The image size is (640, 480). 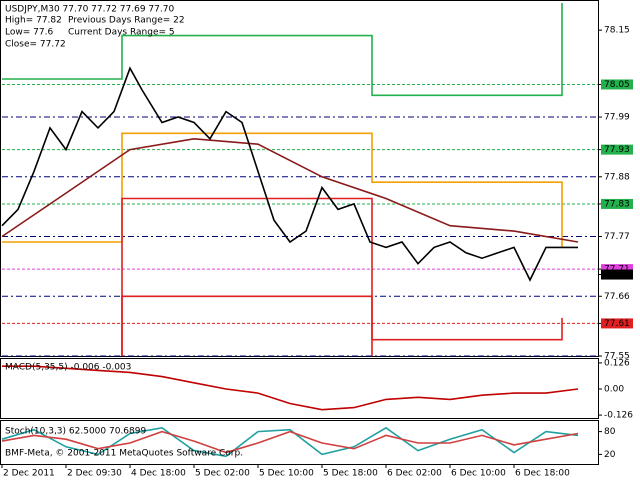 What do you see at coordinates (94, 474) in the screenshot?
I see `x-tick-label: 2 Dec 09:30` at bounding box center [94, 474].